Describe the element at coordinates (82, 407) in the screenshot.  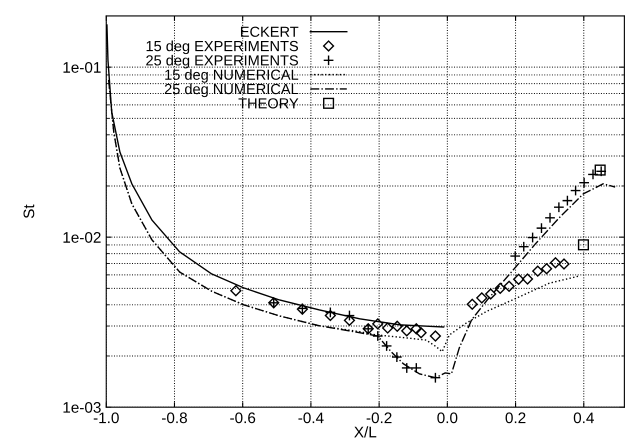
I see `y-tick-label: 1e-03` at that location.